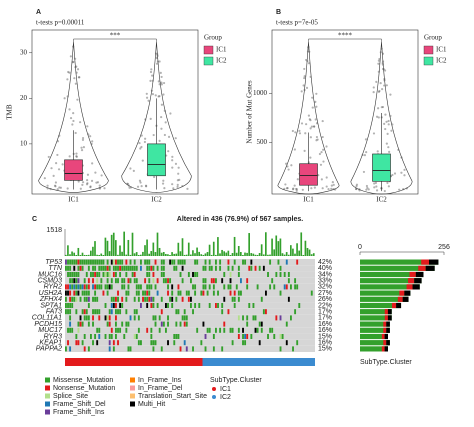  Describe the element at coordinates (325, 299) in the screenshot. I see `percent-label: 26%` at that location.